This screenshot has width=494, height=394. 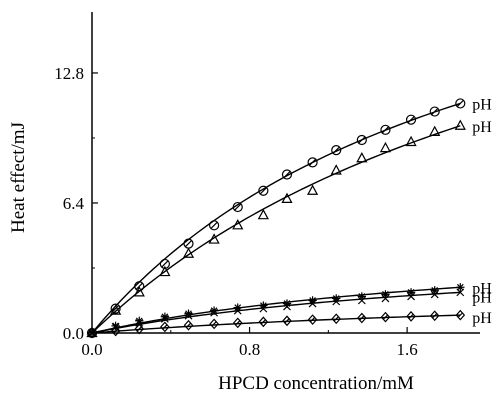 I want to click on x-tick-label: 0.0, so click(x=91, y=349).